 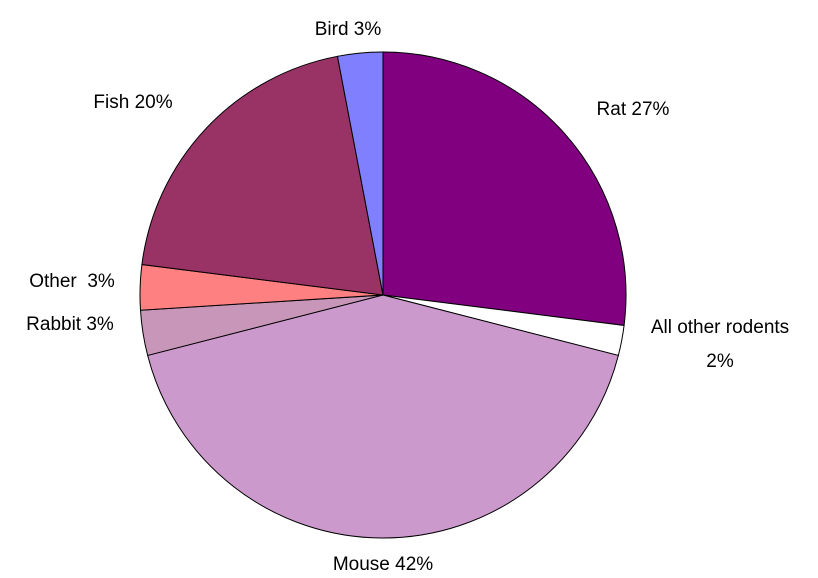 I want to click on slice-label: Rat 27%, so click(x=633, y=109).